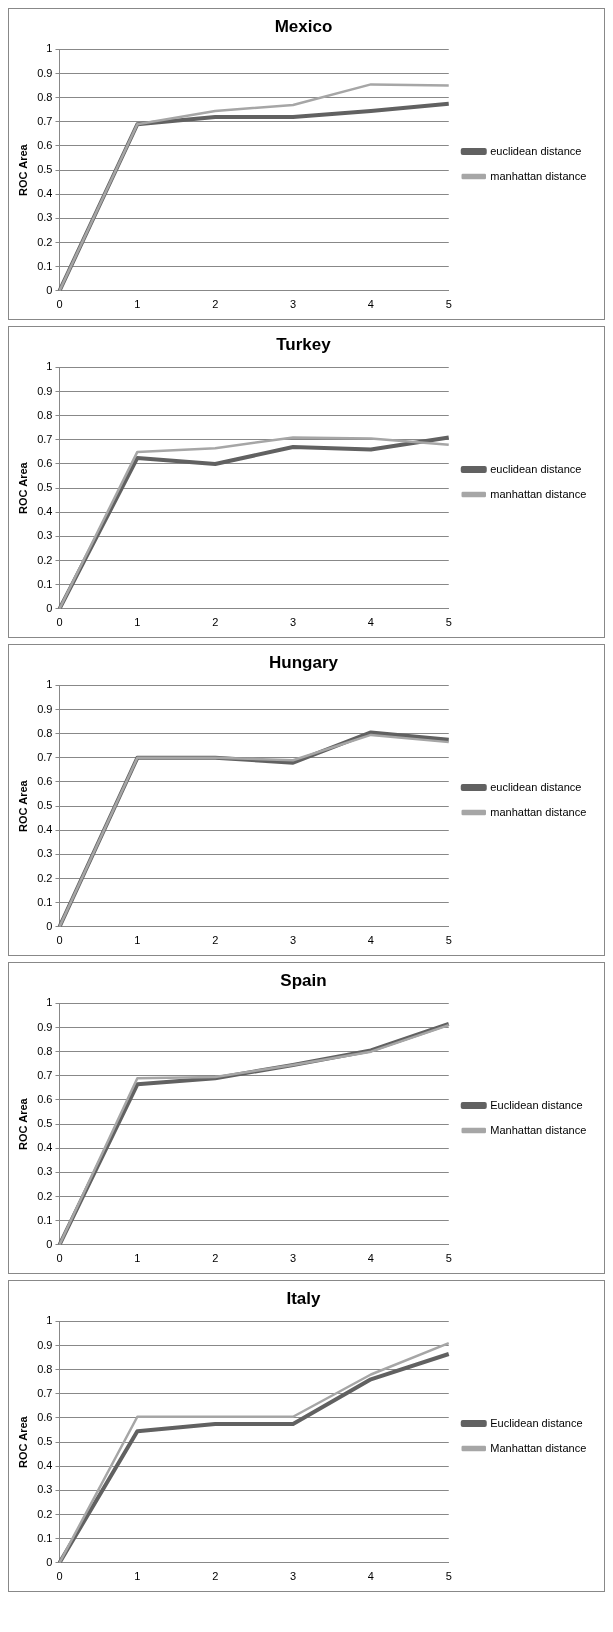 The image size is (613, 1632). I want to click on chart-title: Turkey, so click(304, 344).